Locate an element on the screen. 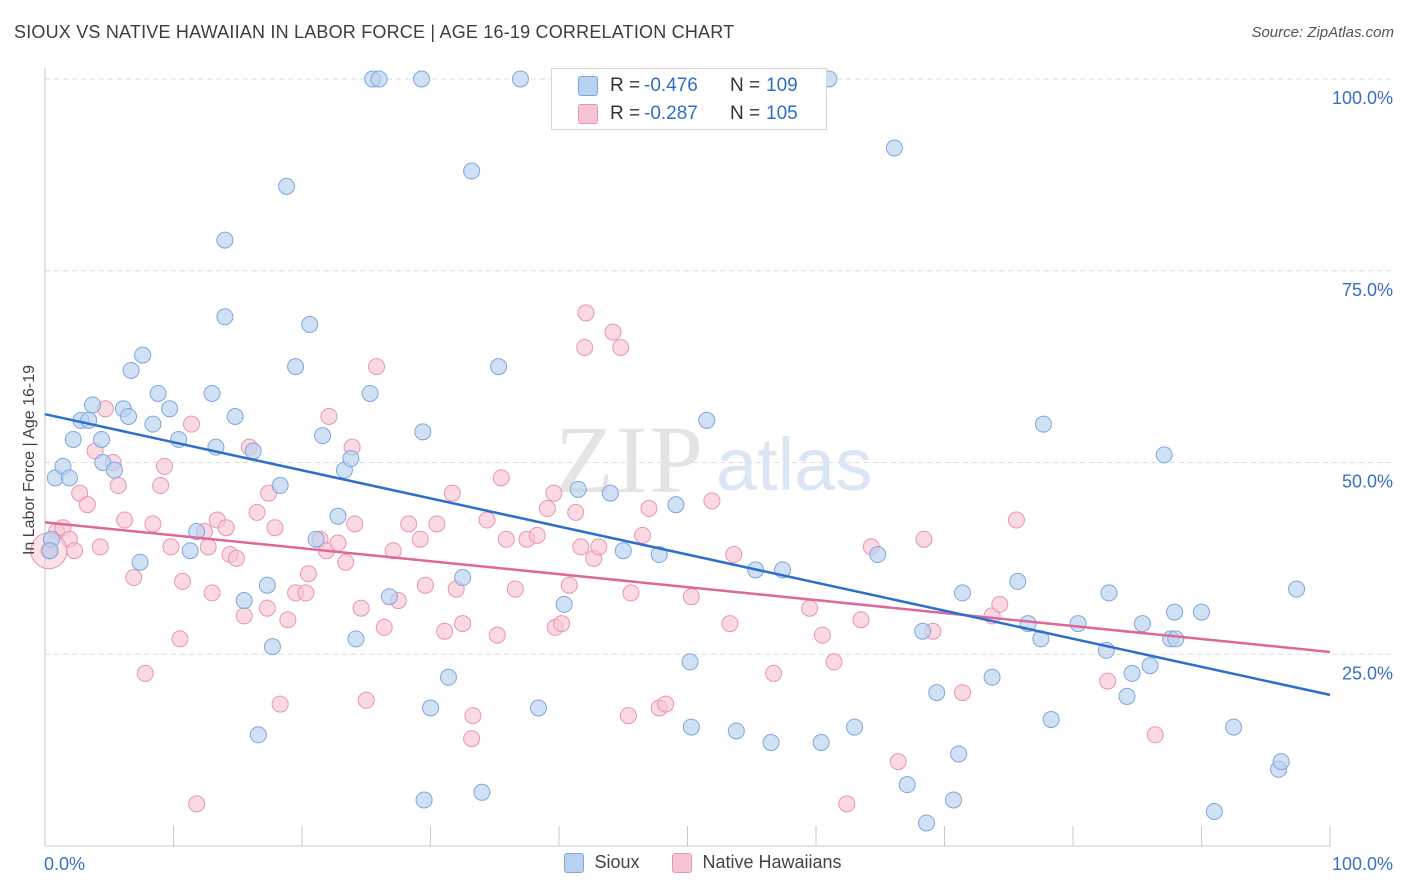 Image resolution: width=1406 pixels, height=892 pixels. y-axis-title: In Labor Force | Age 16-19 is located at coordinates (29, 460).